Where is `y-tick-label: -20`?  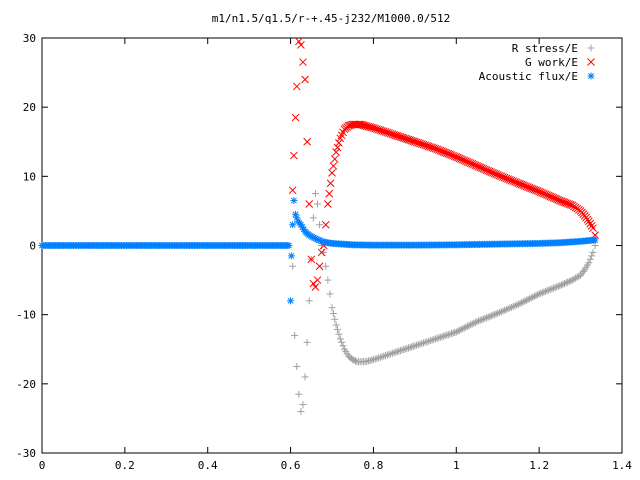
y-tick-label: -20 is located at coordinates (26, 384).